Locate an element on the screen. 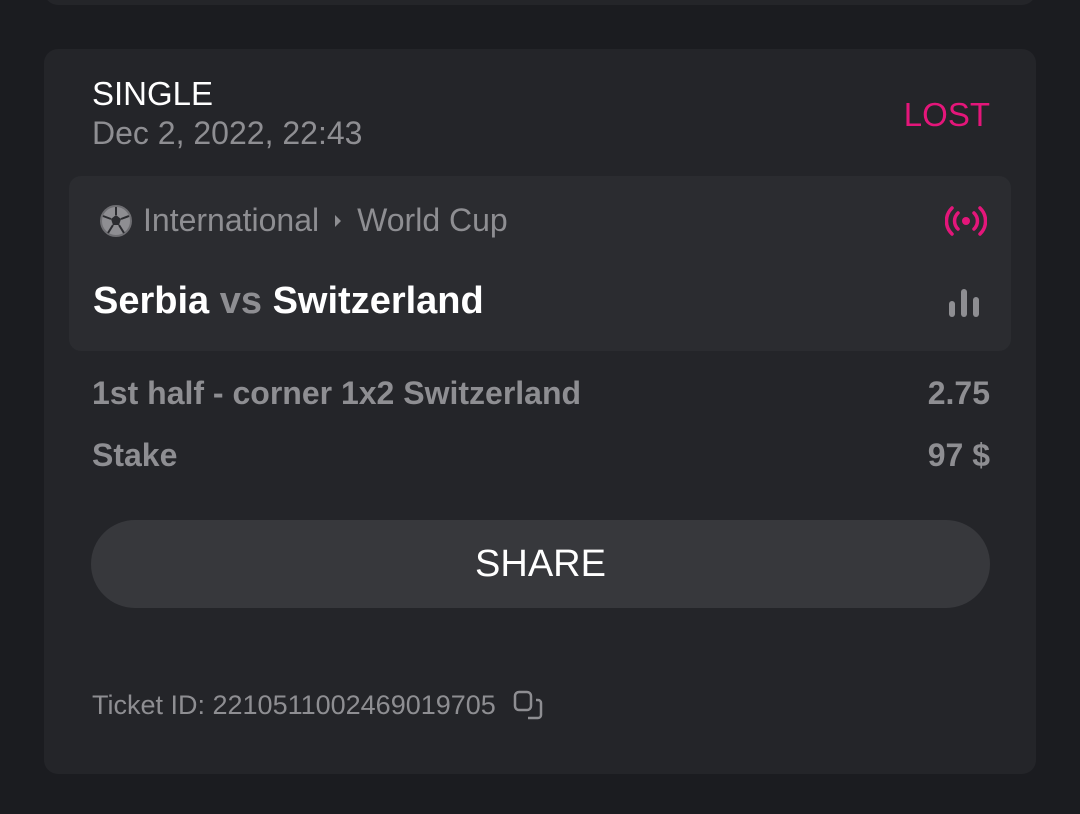  vs-label: vs is located at coordinates (241, 301).